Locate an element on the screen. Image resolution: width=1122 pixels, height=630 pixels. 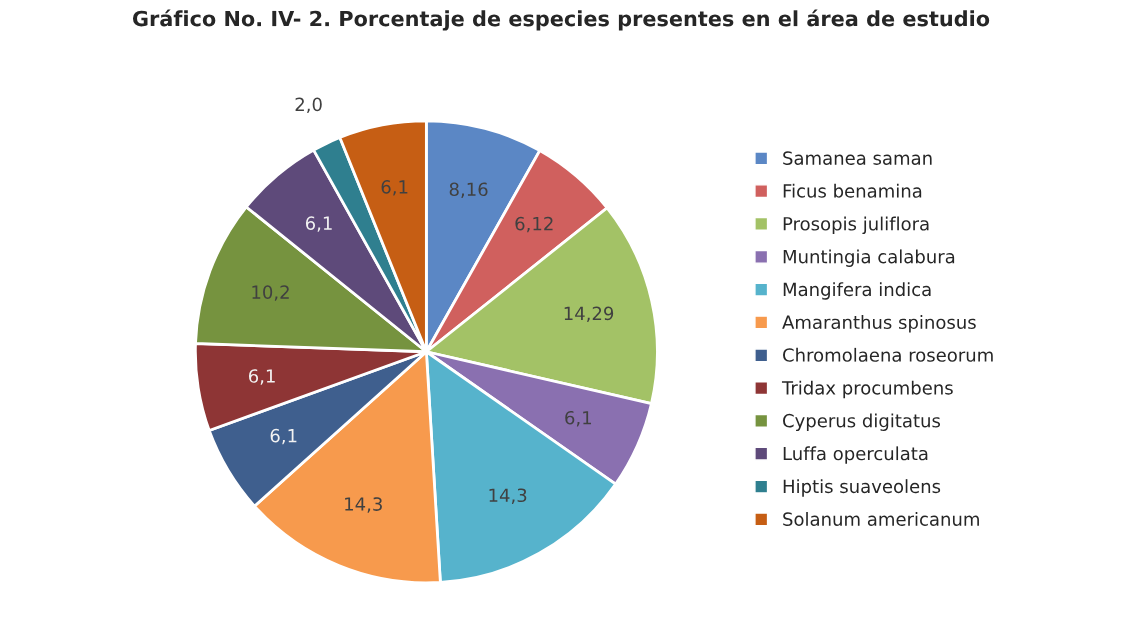
legend-label: Samanea saman is located at coordinates (857, 158).